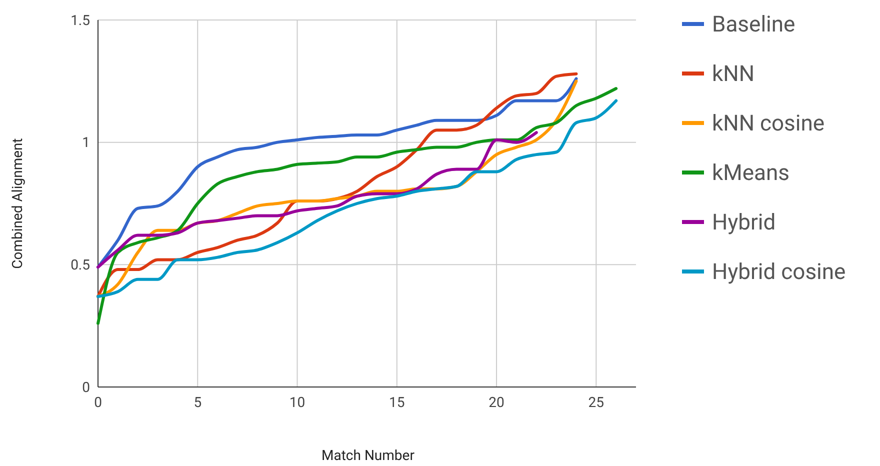  Describe the element at coordinates (86, 388) in the screenshot. I see `y-tick-label: 0` at that location.